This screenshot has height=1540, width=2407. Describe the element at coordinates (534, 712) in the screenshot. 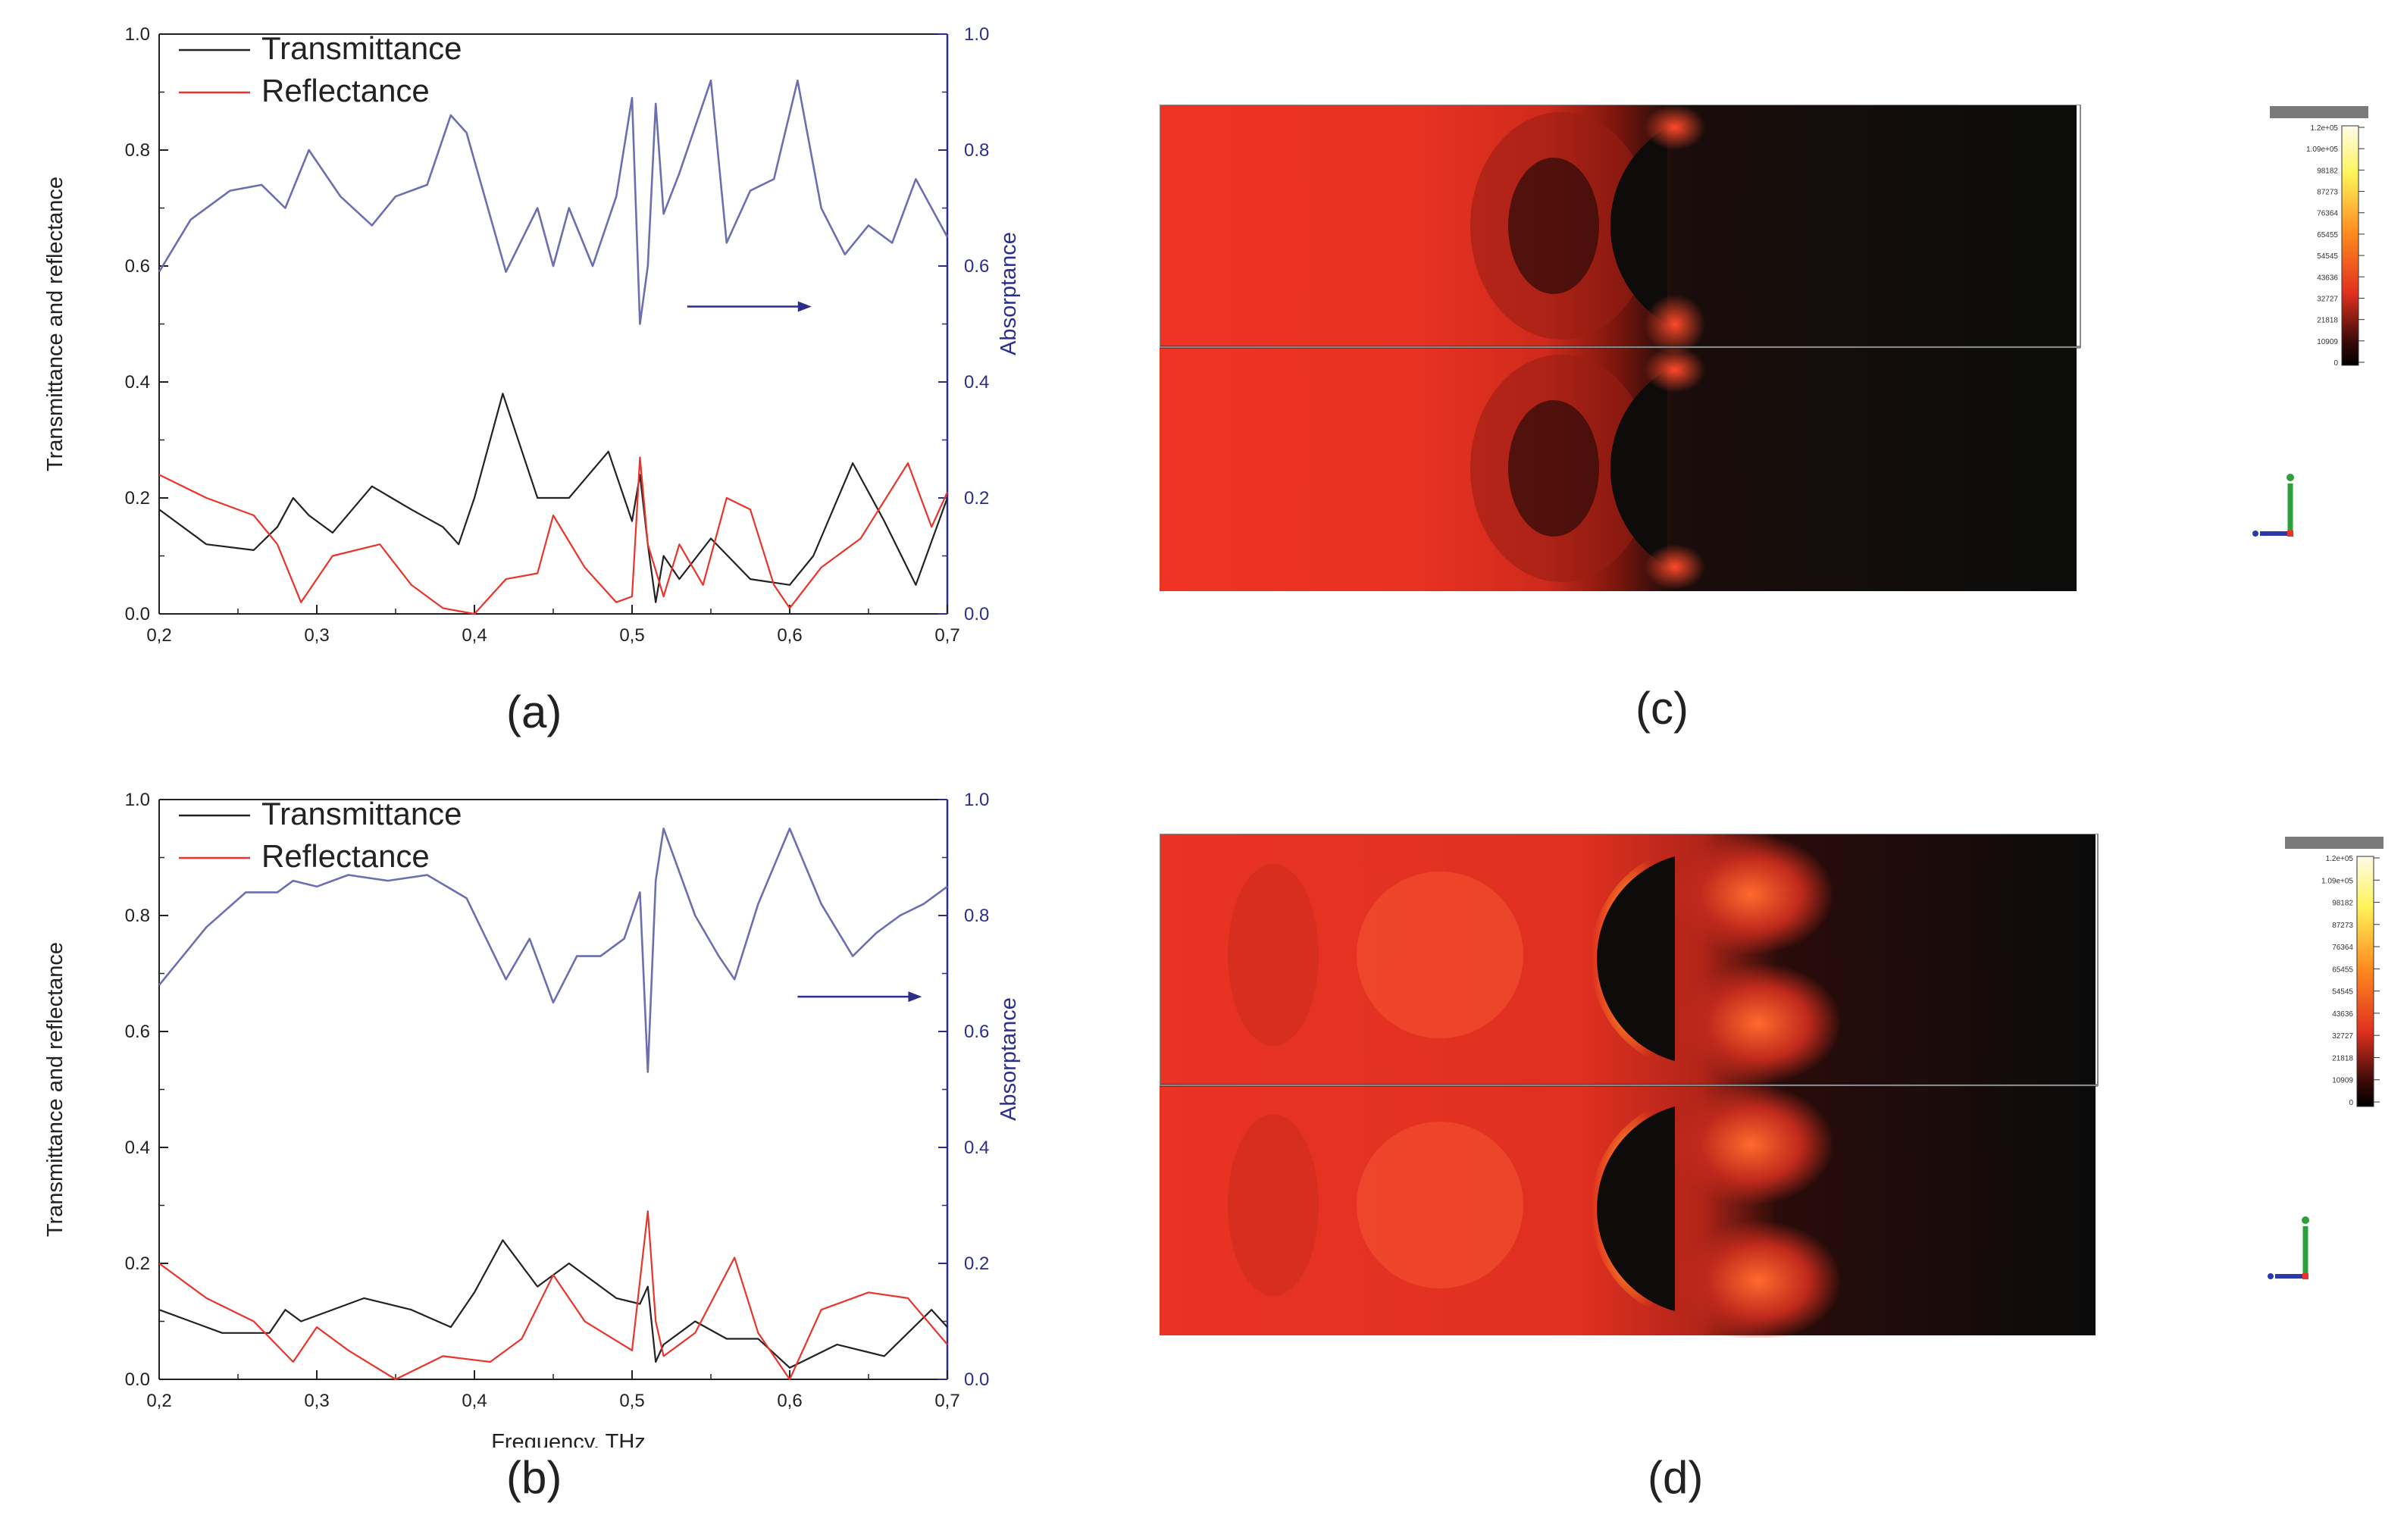

I see `panel-label-a: (a)` at that location.